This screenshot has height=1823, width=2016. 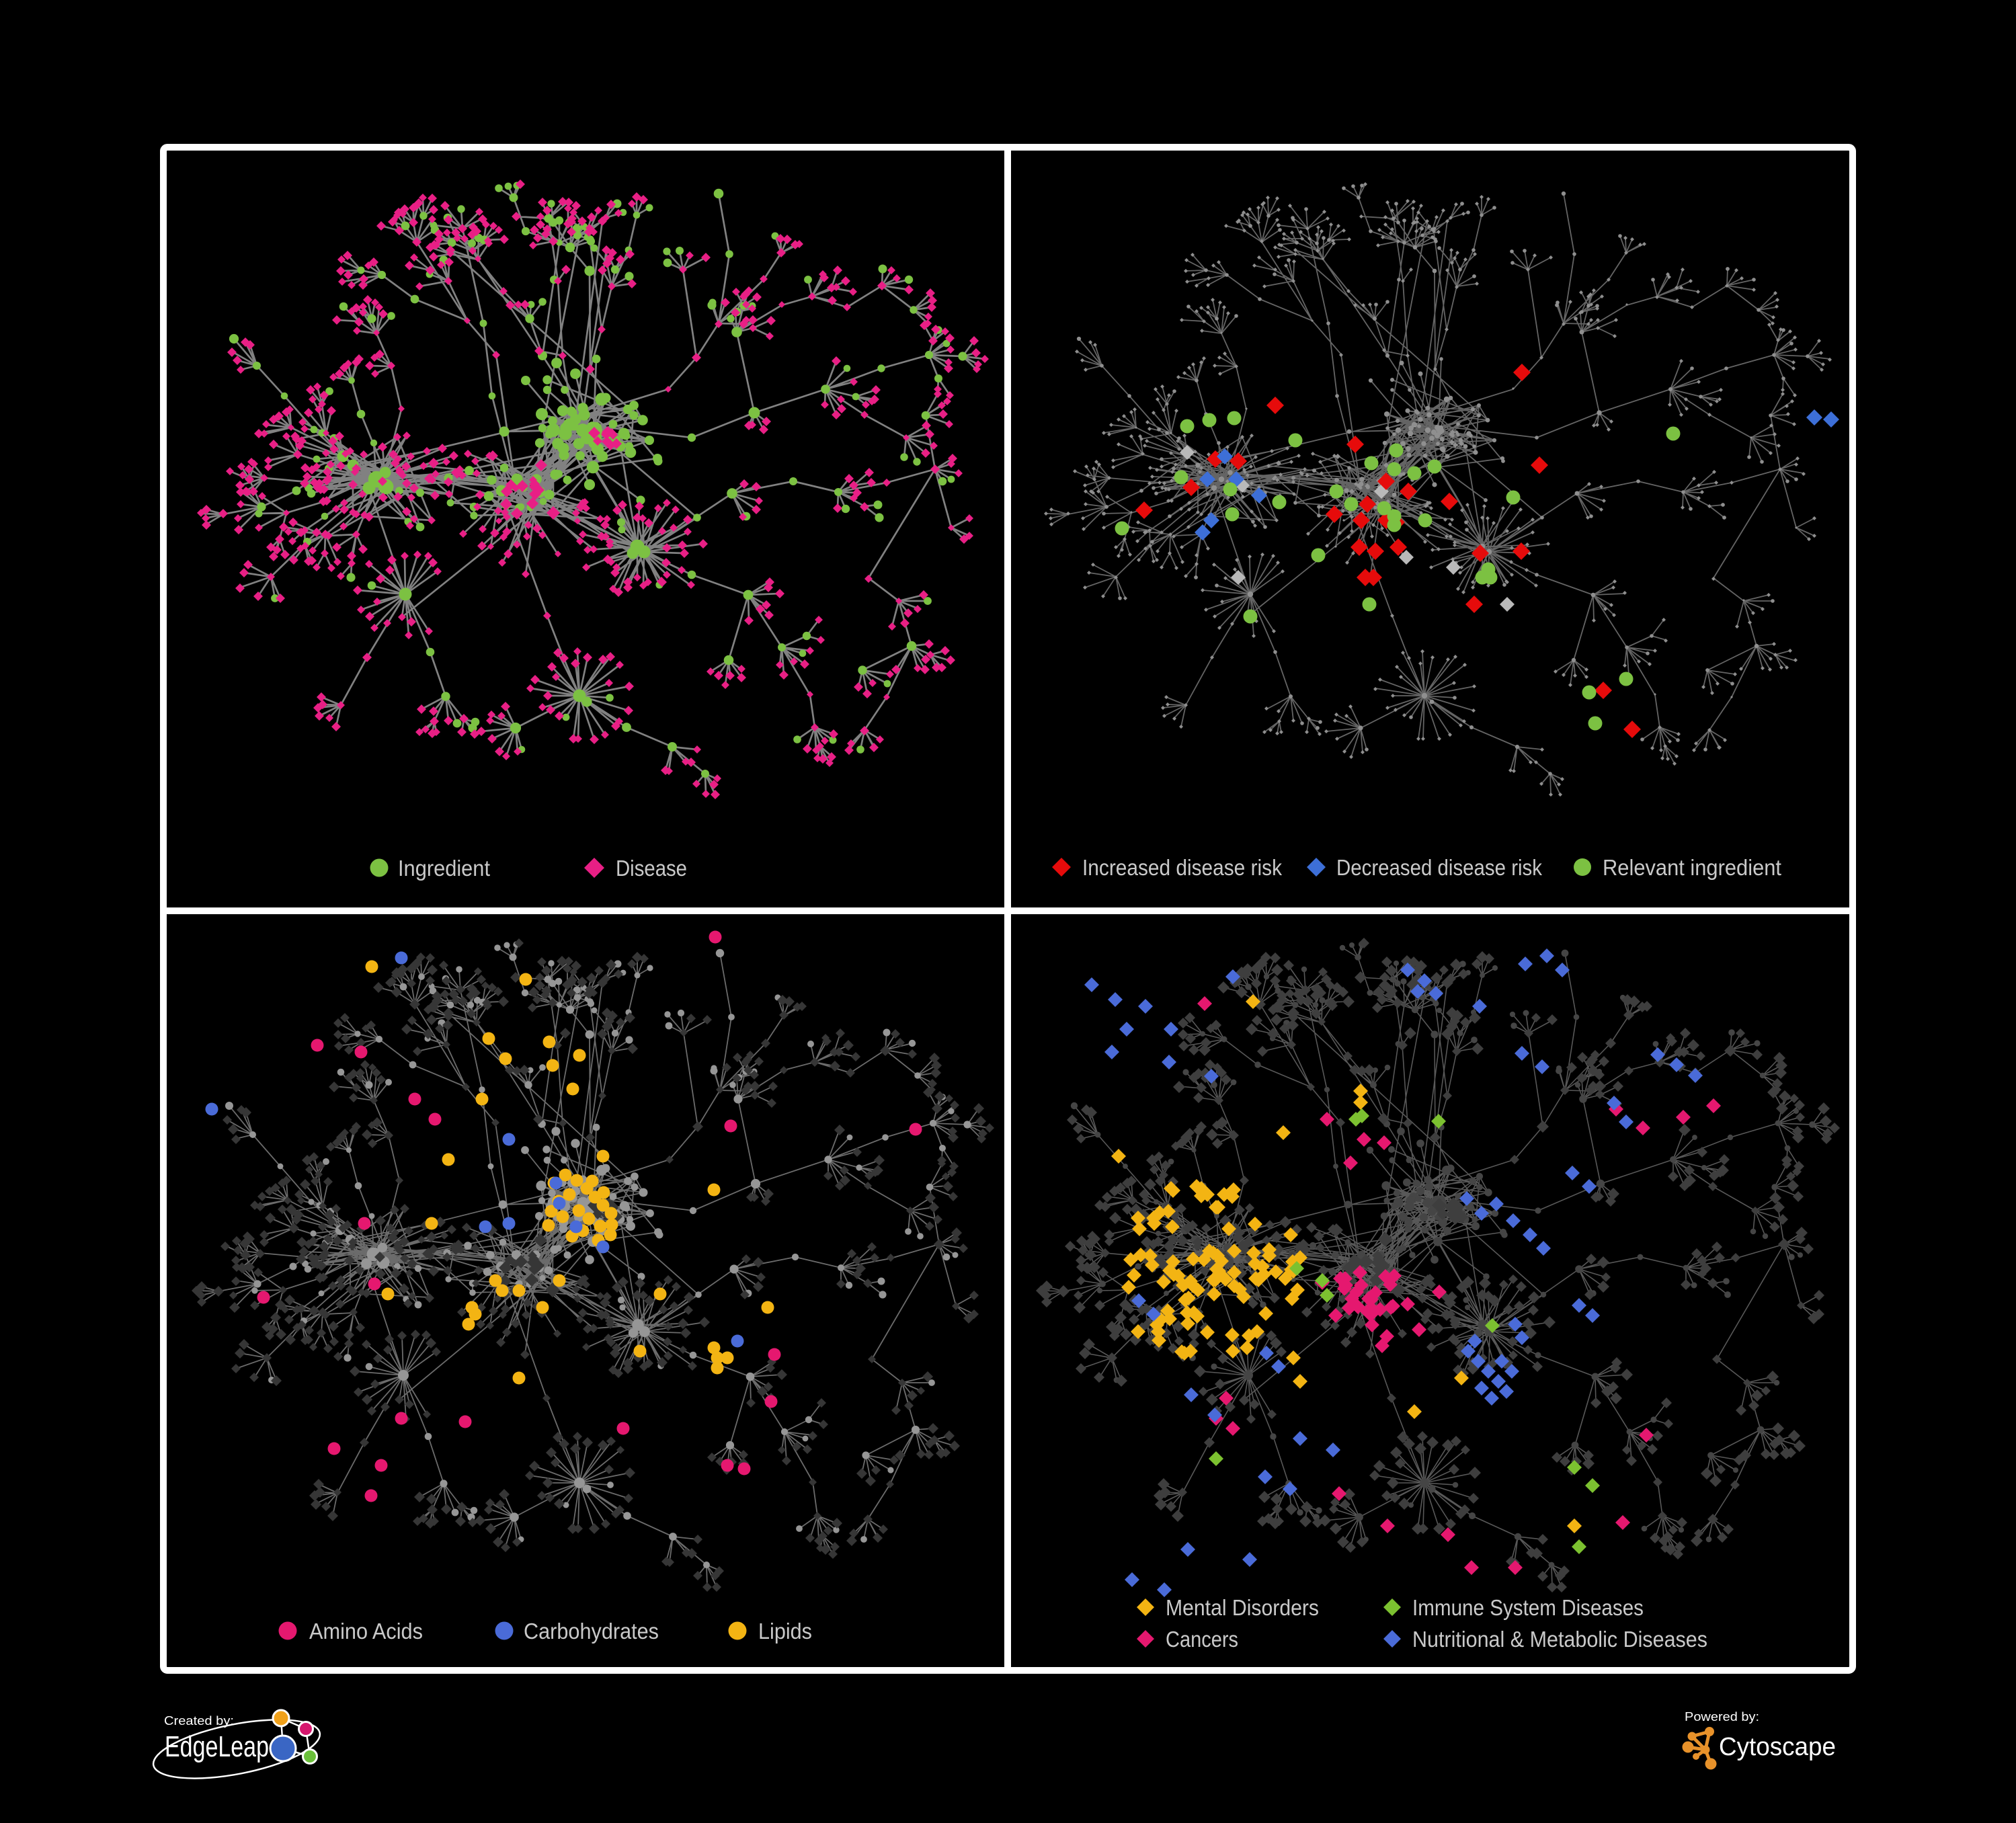 I want to click on svg-text: Ingredient, so click(x=444, y=868).